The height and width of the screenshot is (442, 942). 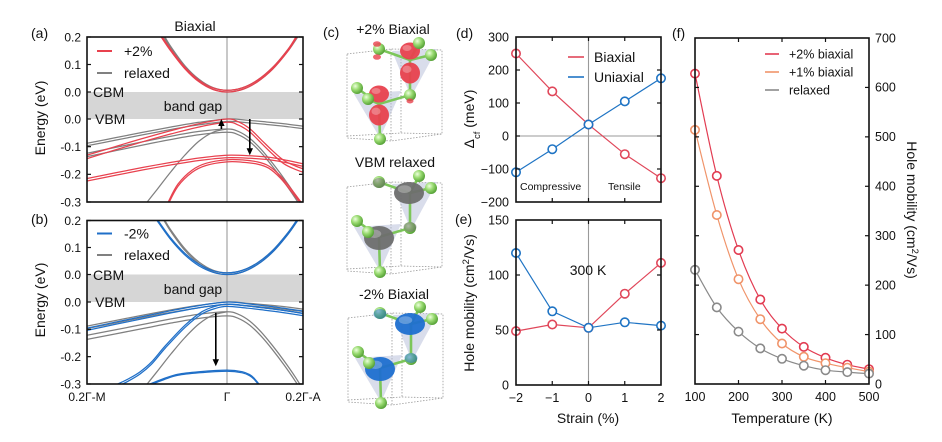 I want to click on panel-c: (c) +2% Biaxial VBM relaxed -2% Biaxial, so click(x=383, y=215).